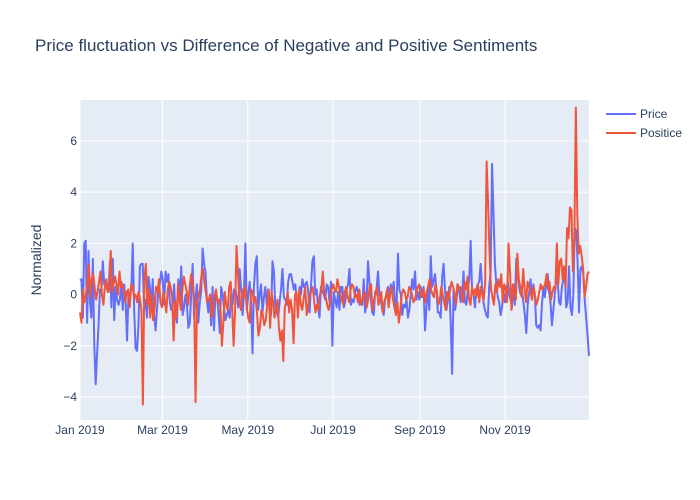 Image resolution: width=700 pixels, height=500 pixels. What do you see at coordinates (247, 430) in the screenshot?
I see `x-tick-label: May 2019` at bounding box center [247, 430].